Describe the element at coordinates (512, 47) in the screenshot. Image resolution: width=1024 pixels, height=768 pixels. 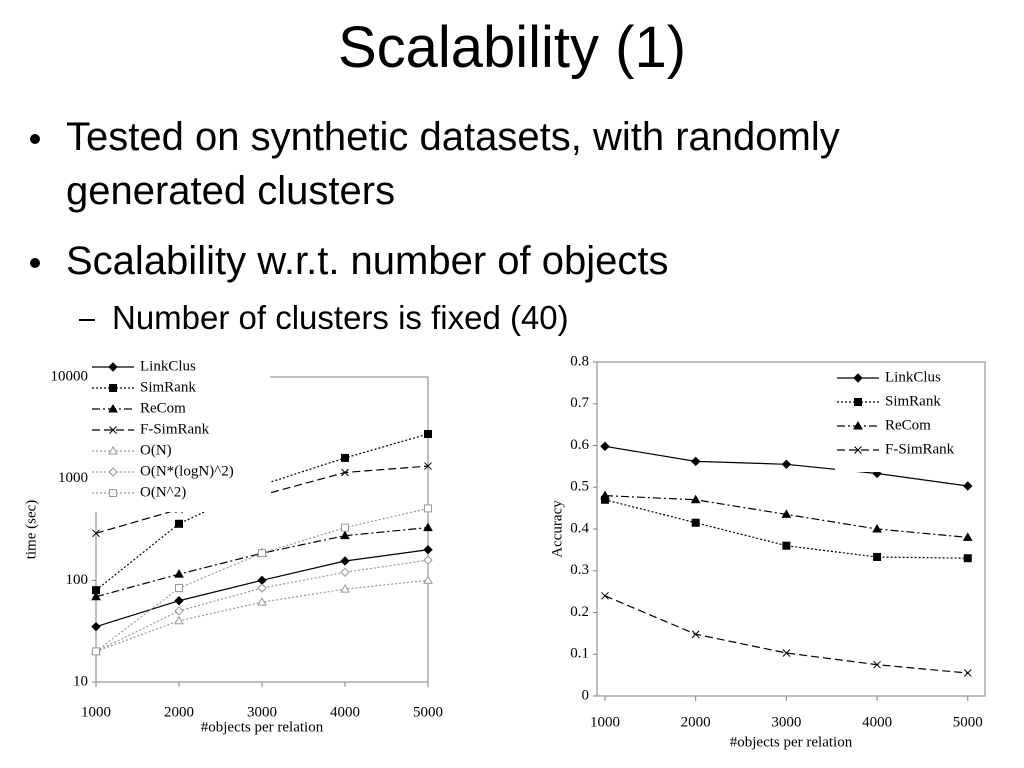
I see `slide-title: Scalability (1)` at that location.